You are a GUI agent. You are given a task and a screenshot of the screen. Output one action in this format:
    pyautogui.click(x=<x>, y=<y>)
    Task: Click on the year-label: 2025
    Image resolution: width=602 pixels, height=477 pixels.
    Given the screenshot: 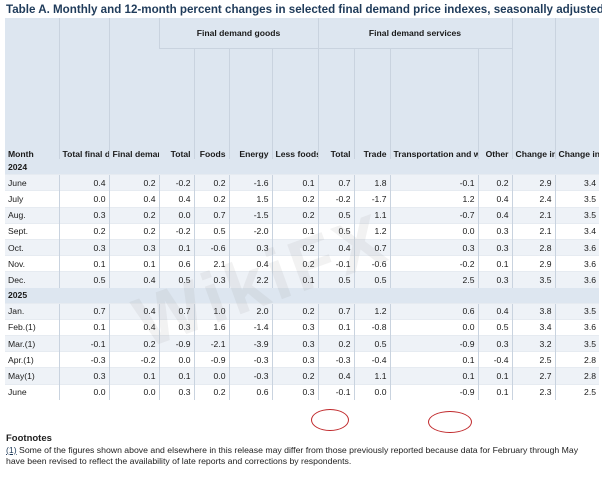 What is the action you would take?
    pyautogui.click(x=302, y=295)
    